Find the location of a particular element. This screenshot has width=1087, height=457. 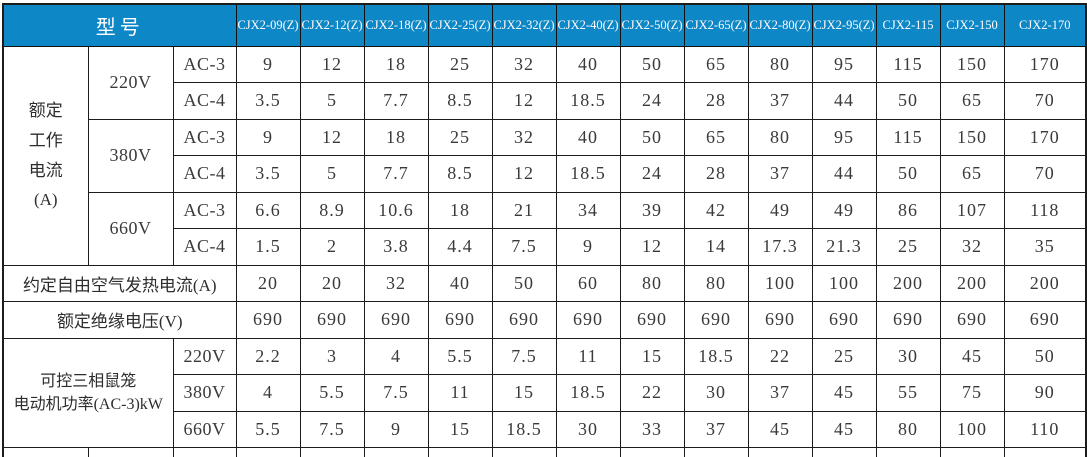

value-cell: 150 is located at coordinates (972, 64).